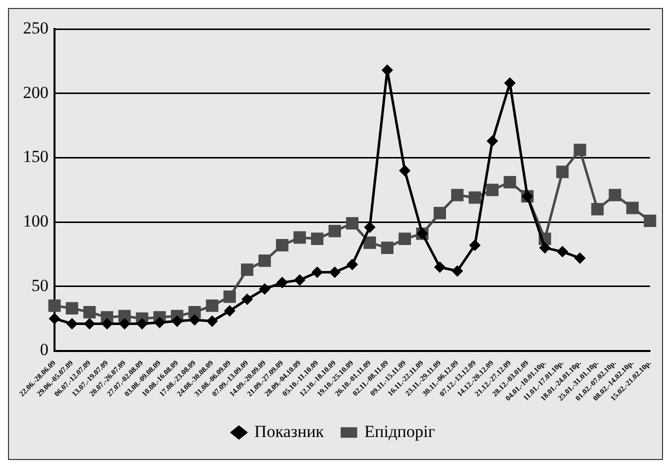 The width and height of the screenshot is (671, 468). Describe the element at coordinates (400, 431) in the screenshot. I see `legend-label: Епідпоріг` at that location.